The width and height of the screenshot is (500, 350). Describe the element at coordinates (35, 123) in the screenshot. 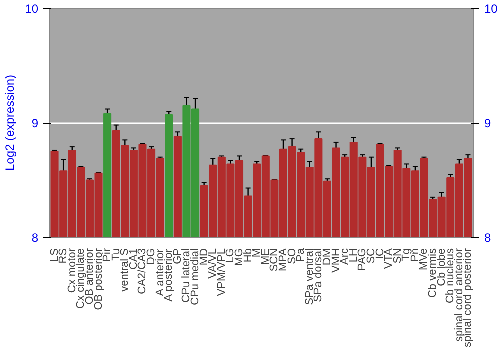

I see `y-tick-label: 9` at that location.